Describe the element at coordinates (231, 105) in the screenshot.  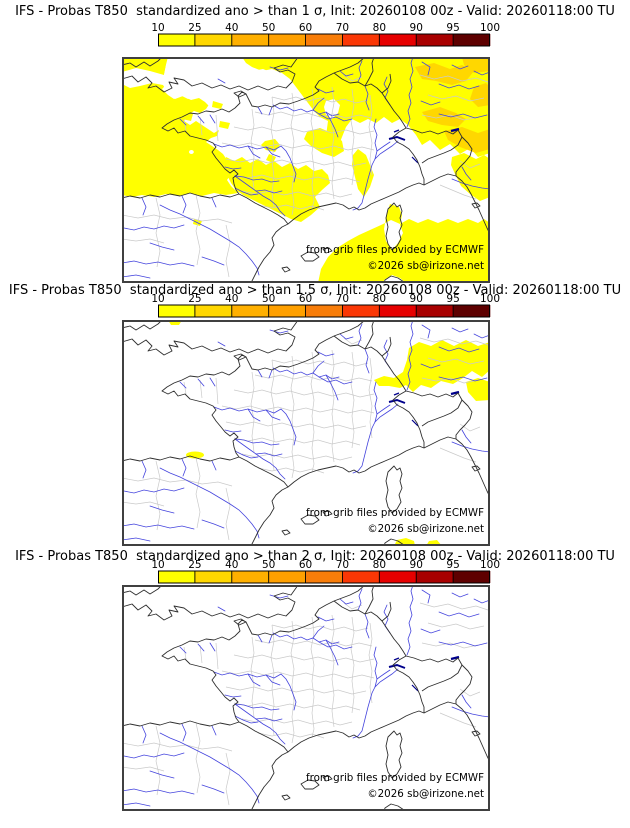
I see `no-probability-mask` at that location.